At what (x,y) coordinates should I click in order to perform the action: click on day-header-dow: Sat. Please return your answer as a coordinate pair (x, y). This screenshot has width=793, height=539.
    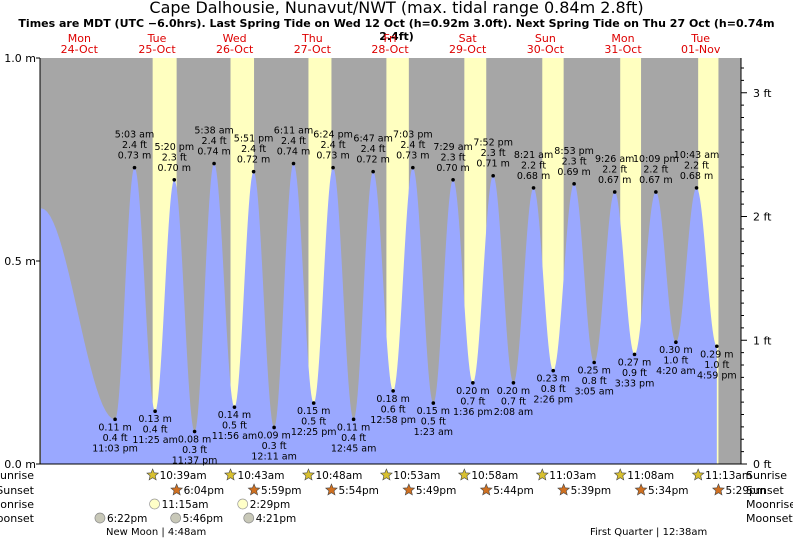
    Looking at the image, I should click on (468, 38).